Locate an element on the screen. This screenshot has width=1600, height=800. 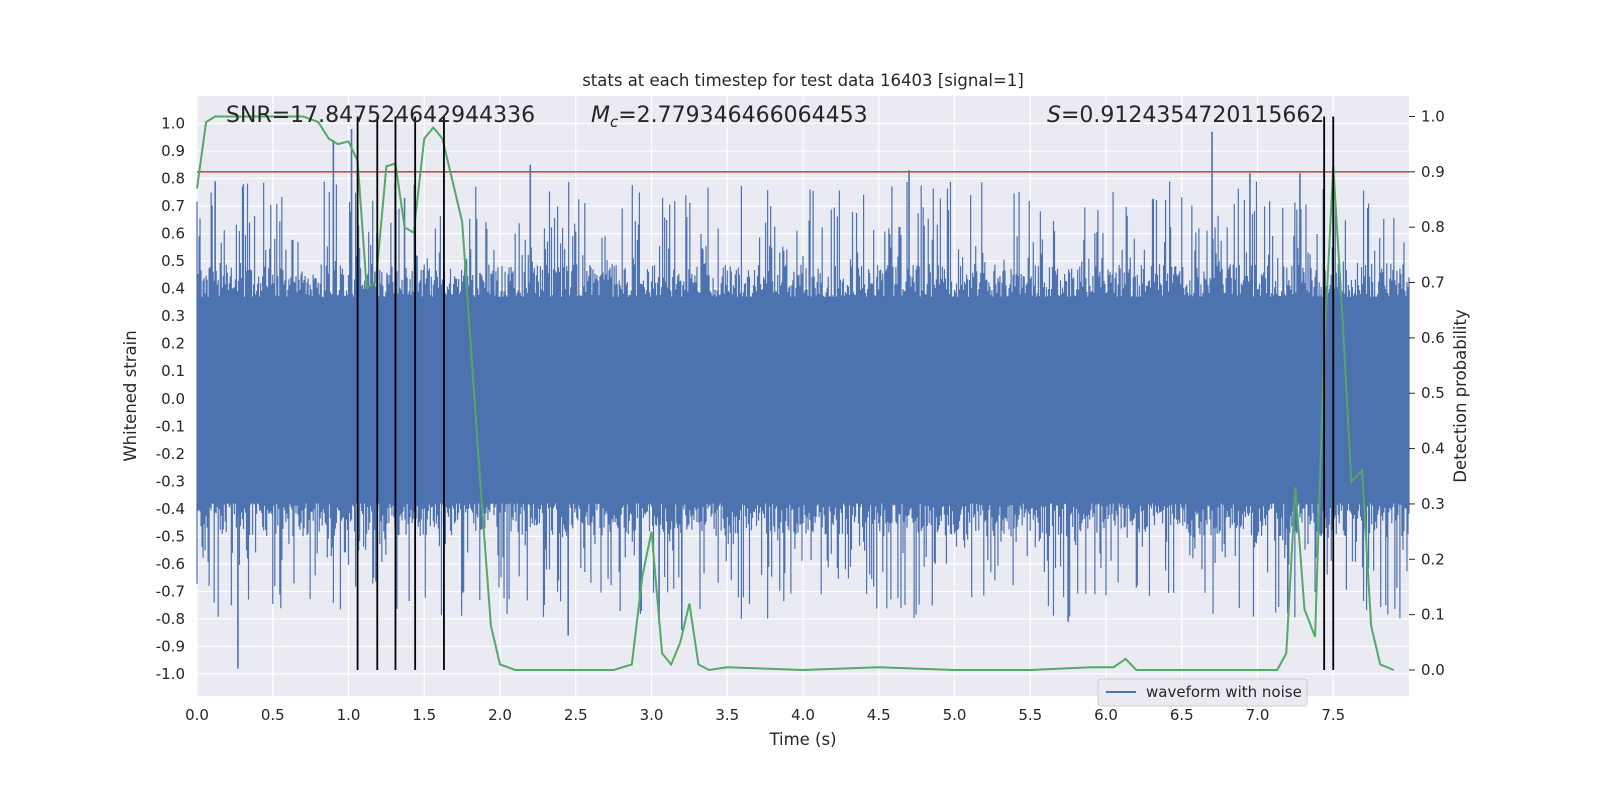
y-tick-label-right: 0.1 is located at coordinates (1433, 615).